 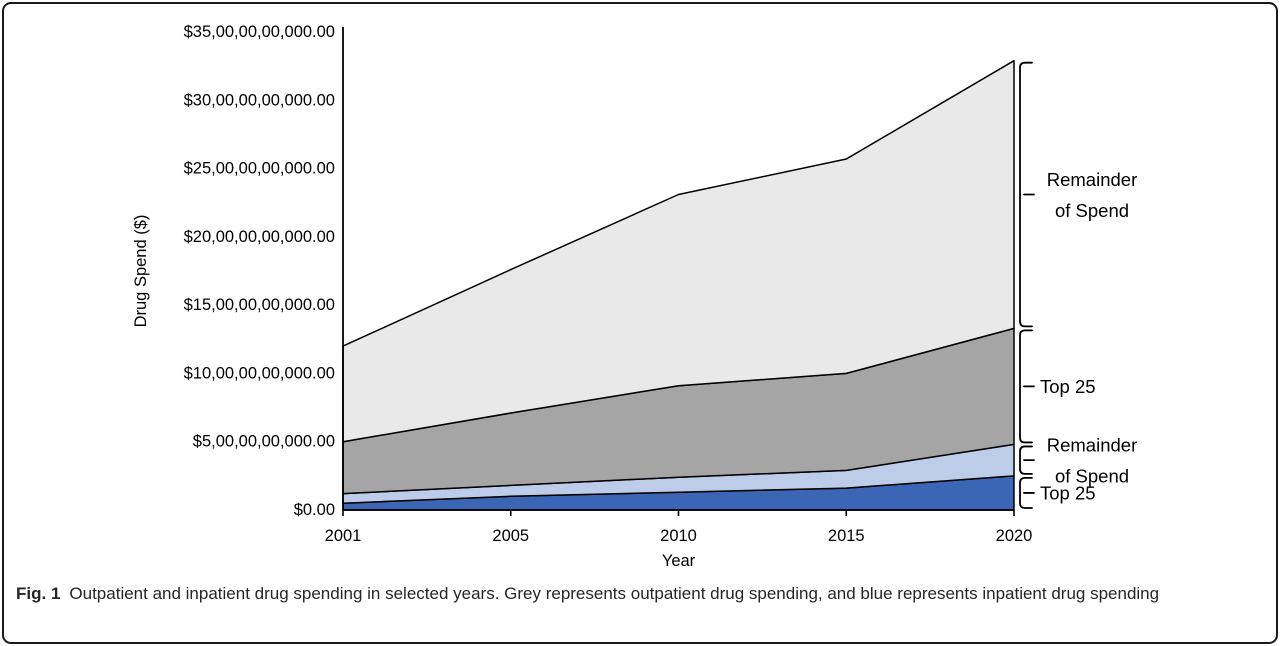 I want to click on x-tick-label: 2020, so click(x=1014, y=536).